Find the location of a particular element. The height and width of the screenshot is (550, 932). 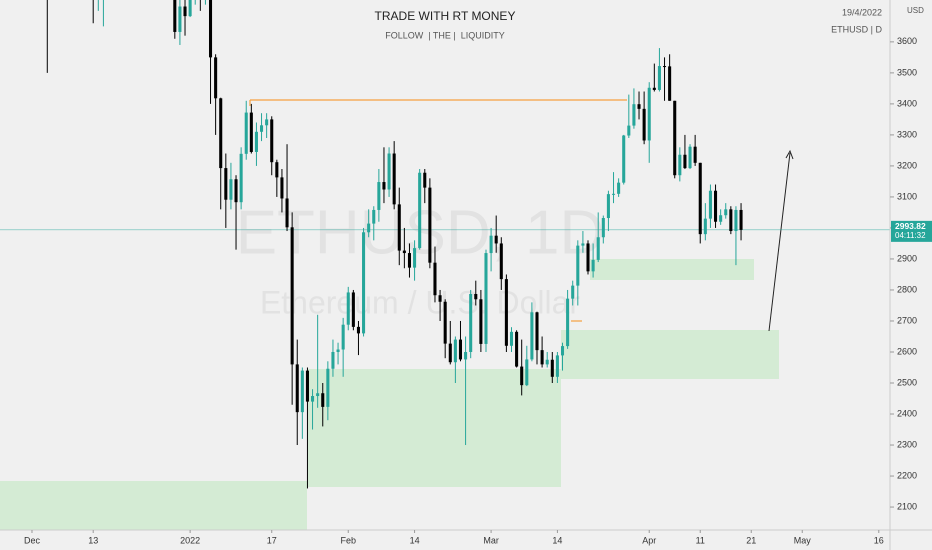

title: TRADE WITH RT MONEY is located at coordinates (445, 16).